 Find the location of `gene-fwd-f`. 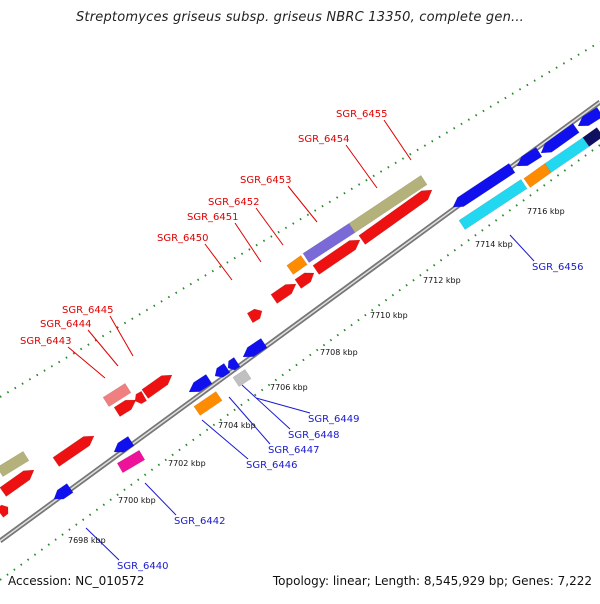

gene-fwd-f is located at coordinates (157, 386).